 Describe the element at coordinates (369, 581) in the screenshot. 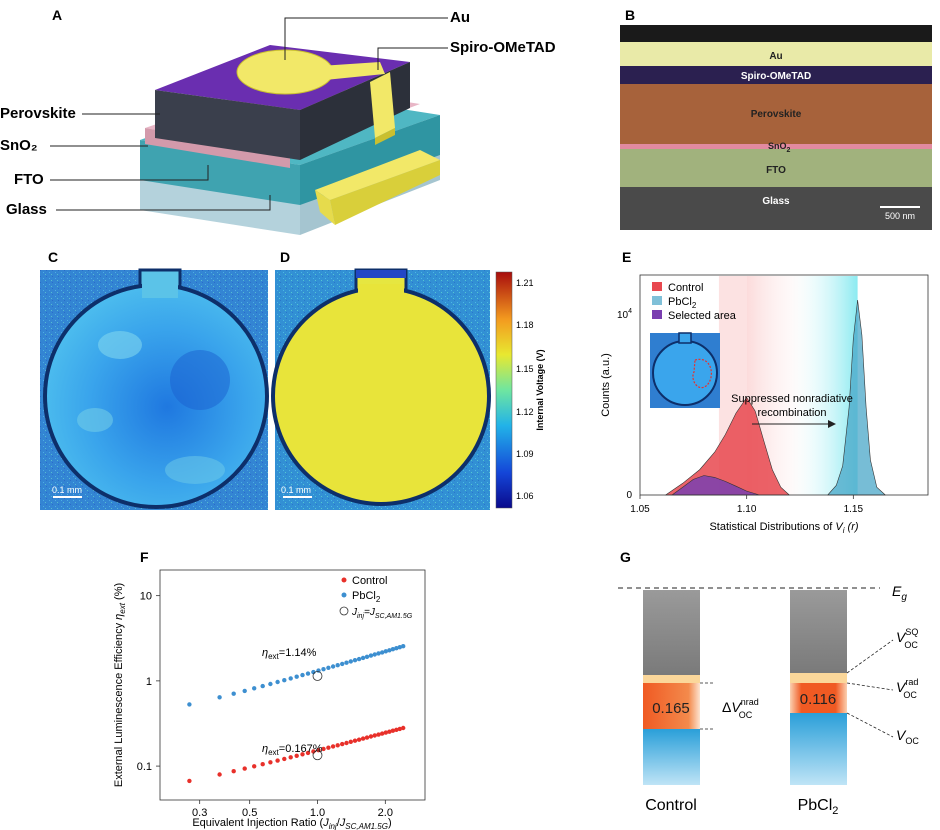

I see `legend-label-control: Control` at that location.